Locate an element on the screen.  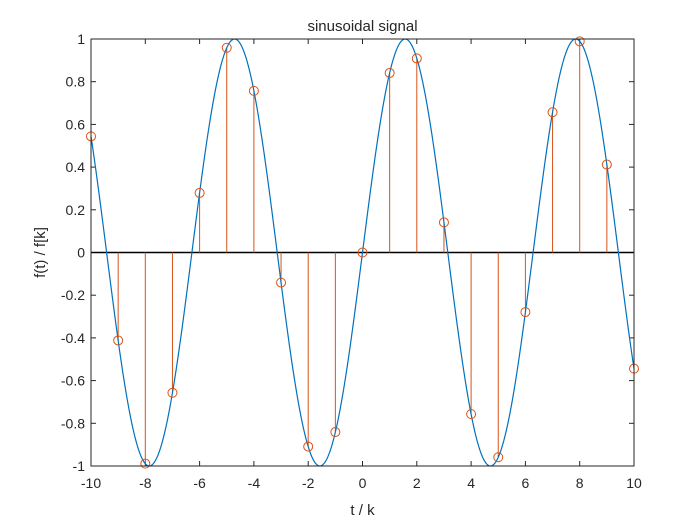
y-axis-label: f(t) / f[k] is located at coordinates (40, 252).